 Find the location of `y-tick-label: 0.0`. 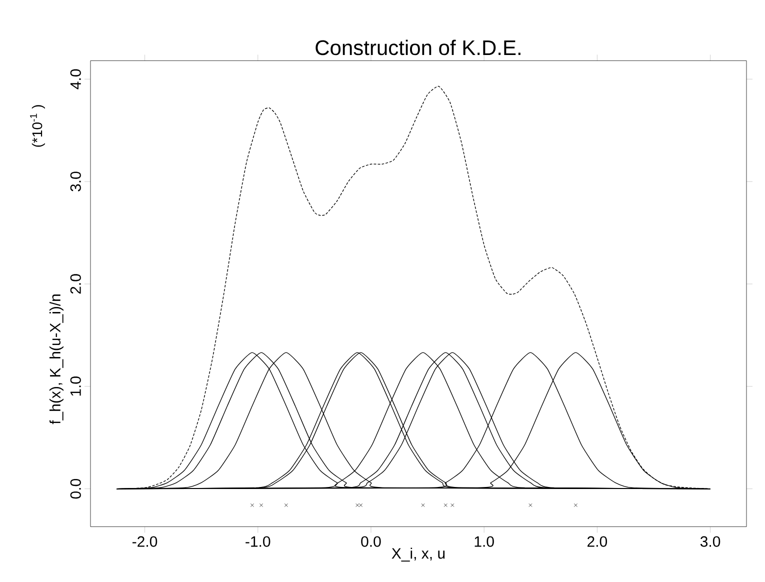

y-tick-label: 0.0 is located at coordinates (75, 488).